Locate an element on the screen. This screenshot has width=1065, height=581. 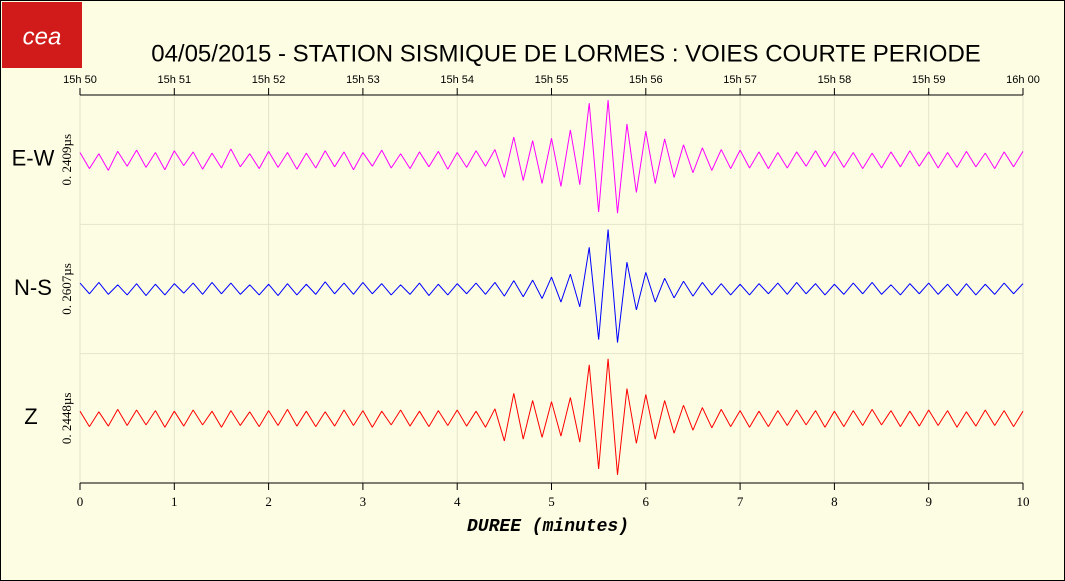
x-tick-label: 9 is located at coordinates (928, 501).